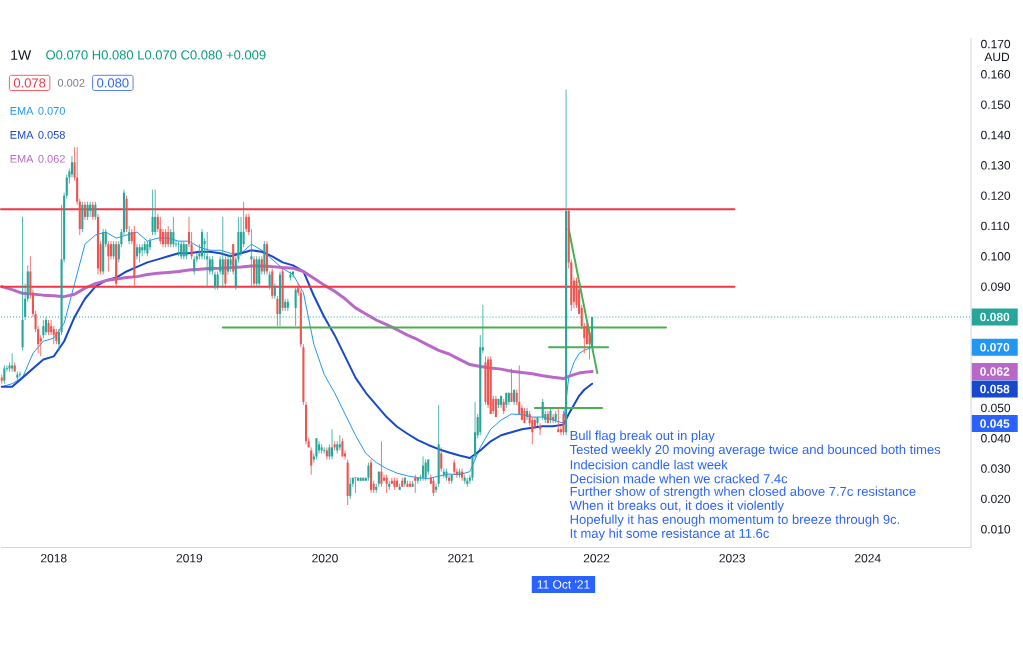  Describe the element at coordinates (642, 436) in the screenshot. I see `annotation: Bull flag break out in play` at that location.